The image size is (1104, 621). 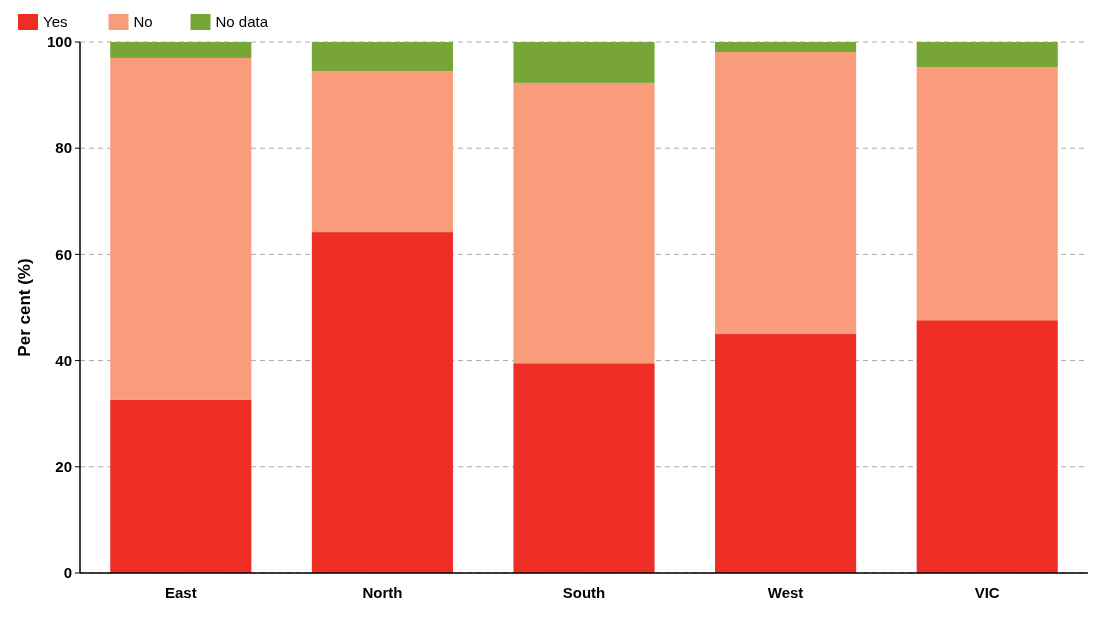 What do you see at coordinates (987, 592) in the screenshot?
I see `x-tick-label: VIC` at bounding box center [987, 592].